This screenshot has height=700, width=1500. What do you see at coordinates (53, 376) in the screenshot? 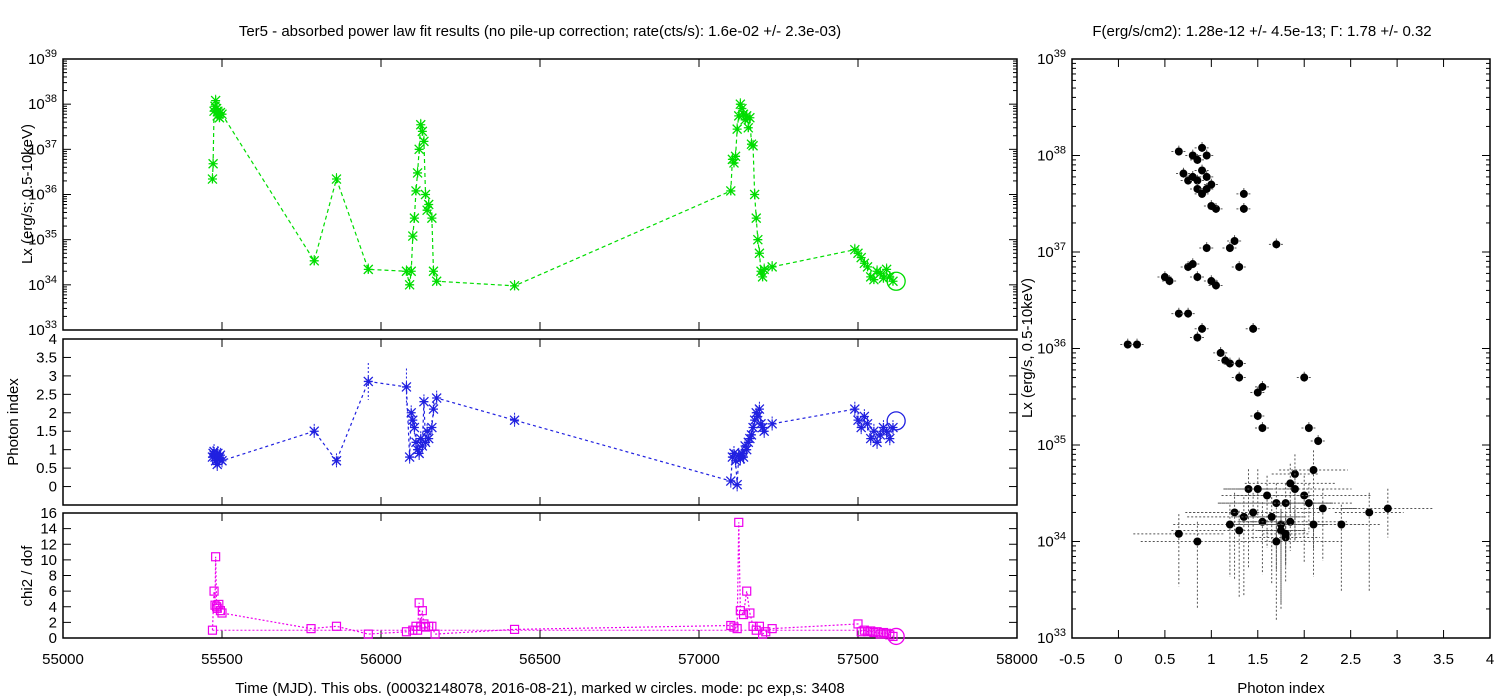
I see `index-y-tick-label: 3` at bounding box center [53, 376].